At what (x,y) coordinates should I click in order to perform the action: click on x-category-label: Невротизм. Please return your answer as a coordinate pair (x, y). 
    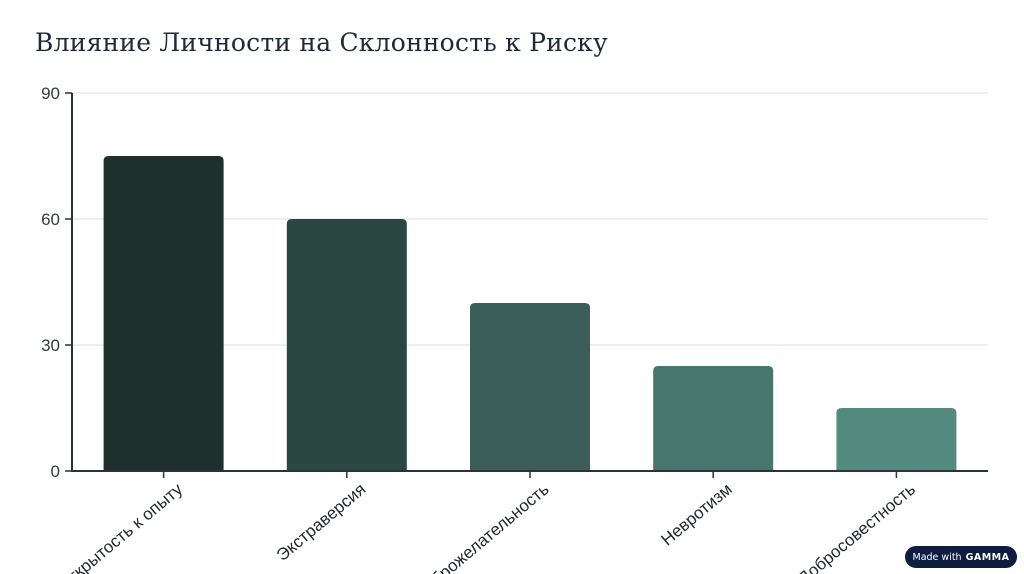
    Looking at the image, I should click on (697, 515).